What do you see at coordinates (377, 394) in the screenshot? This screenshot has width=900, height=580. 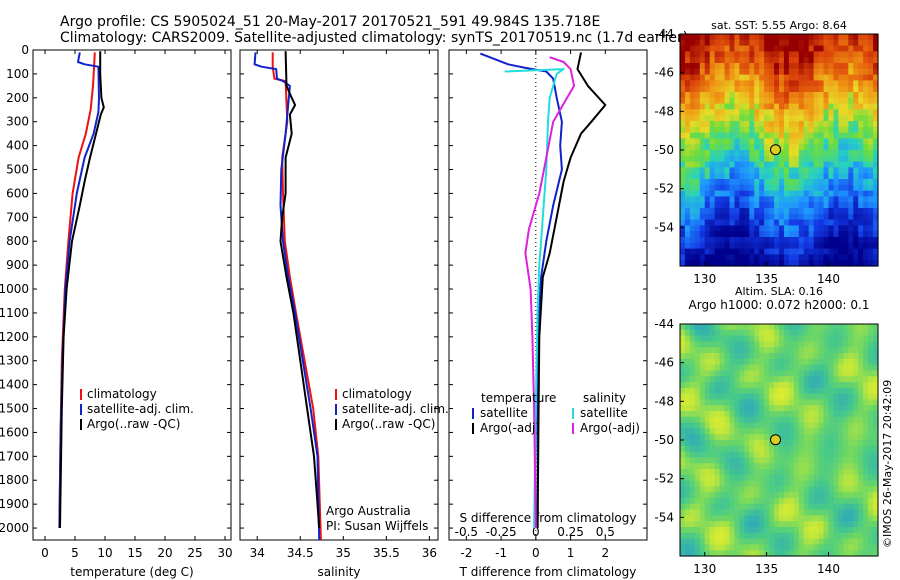 I see `salinity-legend-entry: climatology` at bounding box center [377, 394].